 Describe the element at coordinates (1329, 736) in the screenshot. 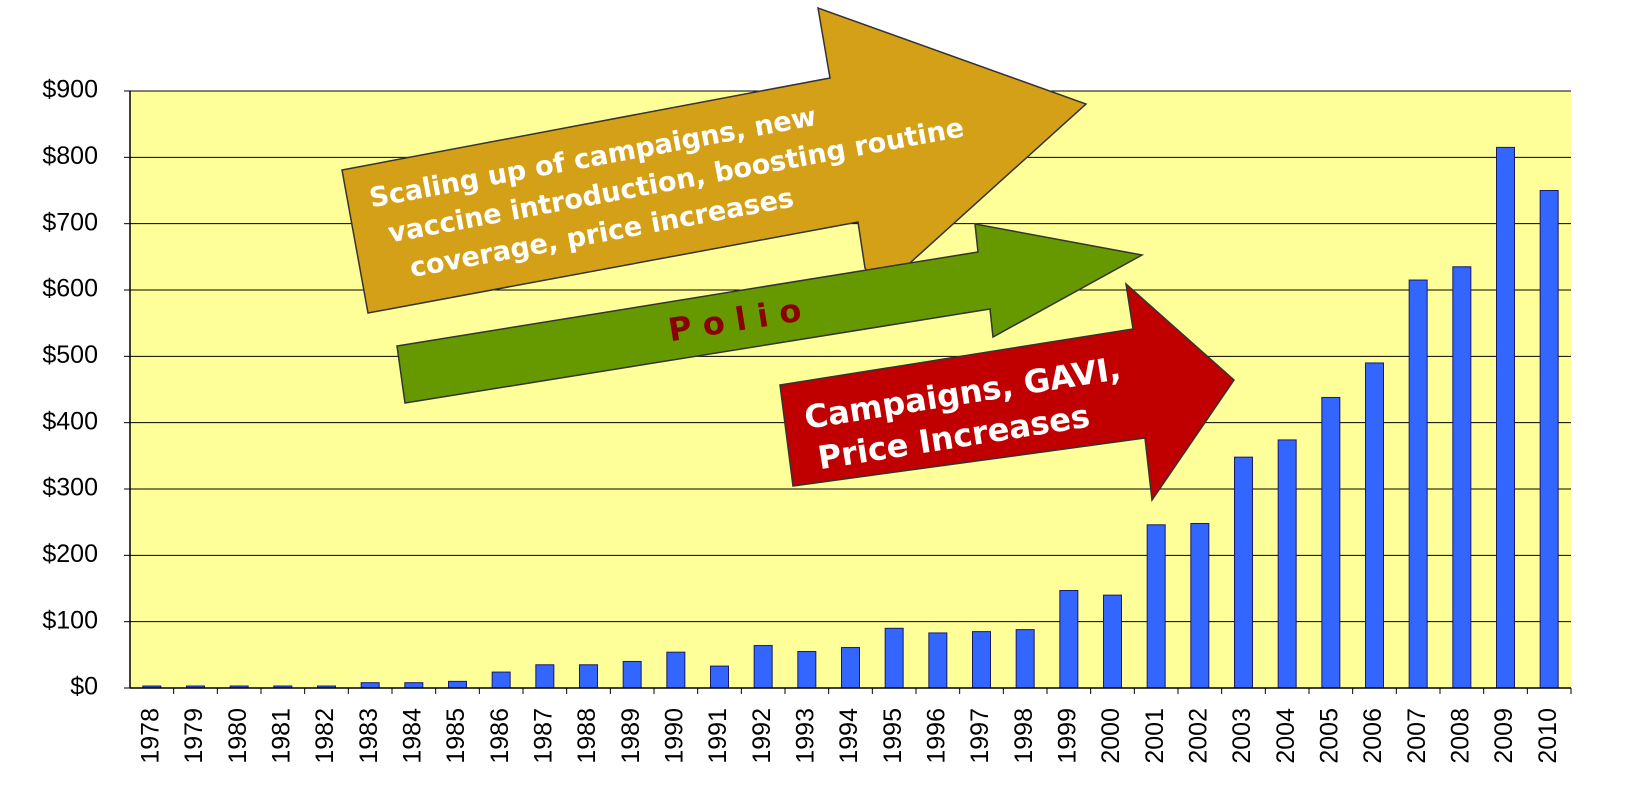

I see `x-tick-label: 2005` at that location.